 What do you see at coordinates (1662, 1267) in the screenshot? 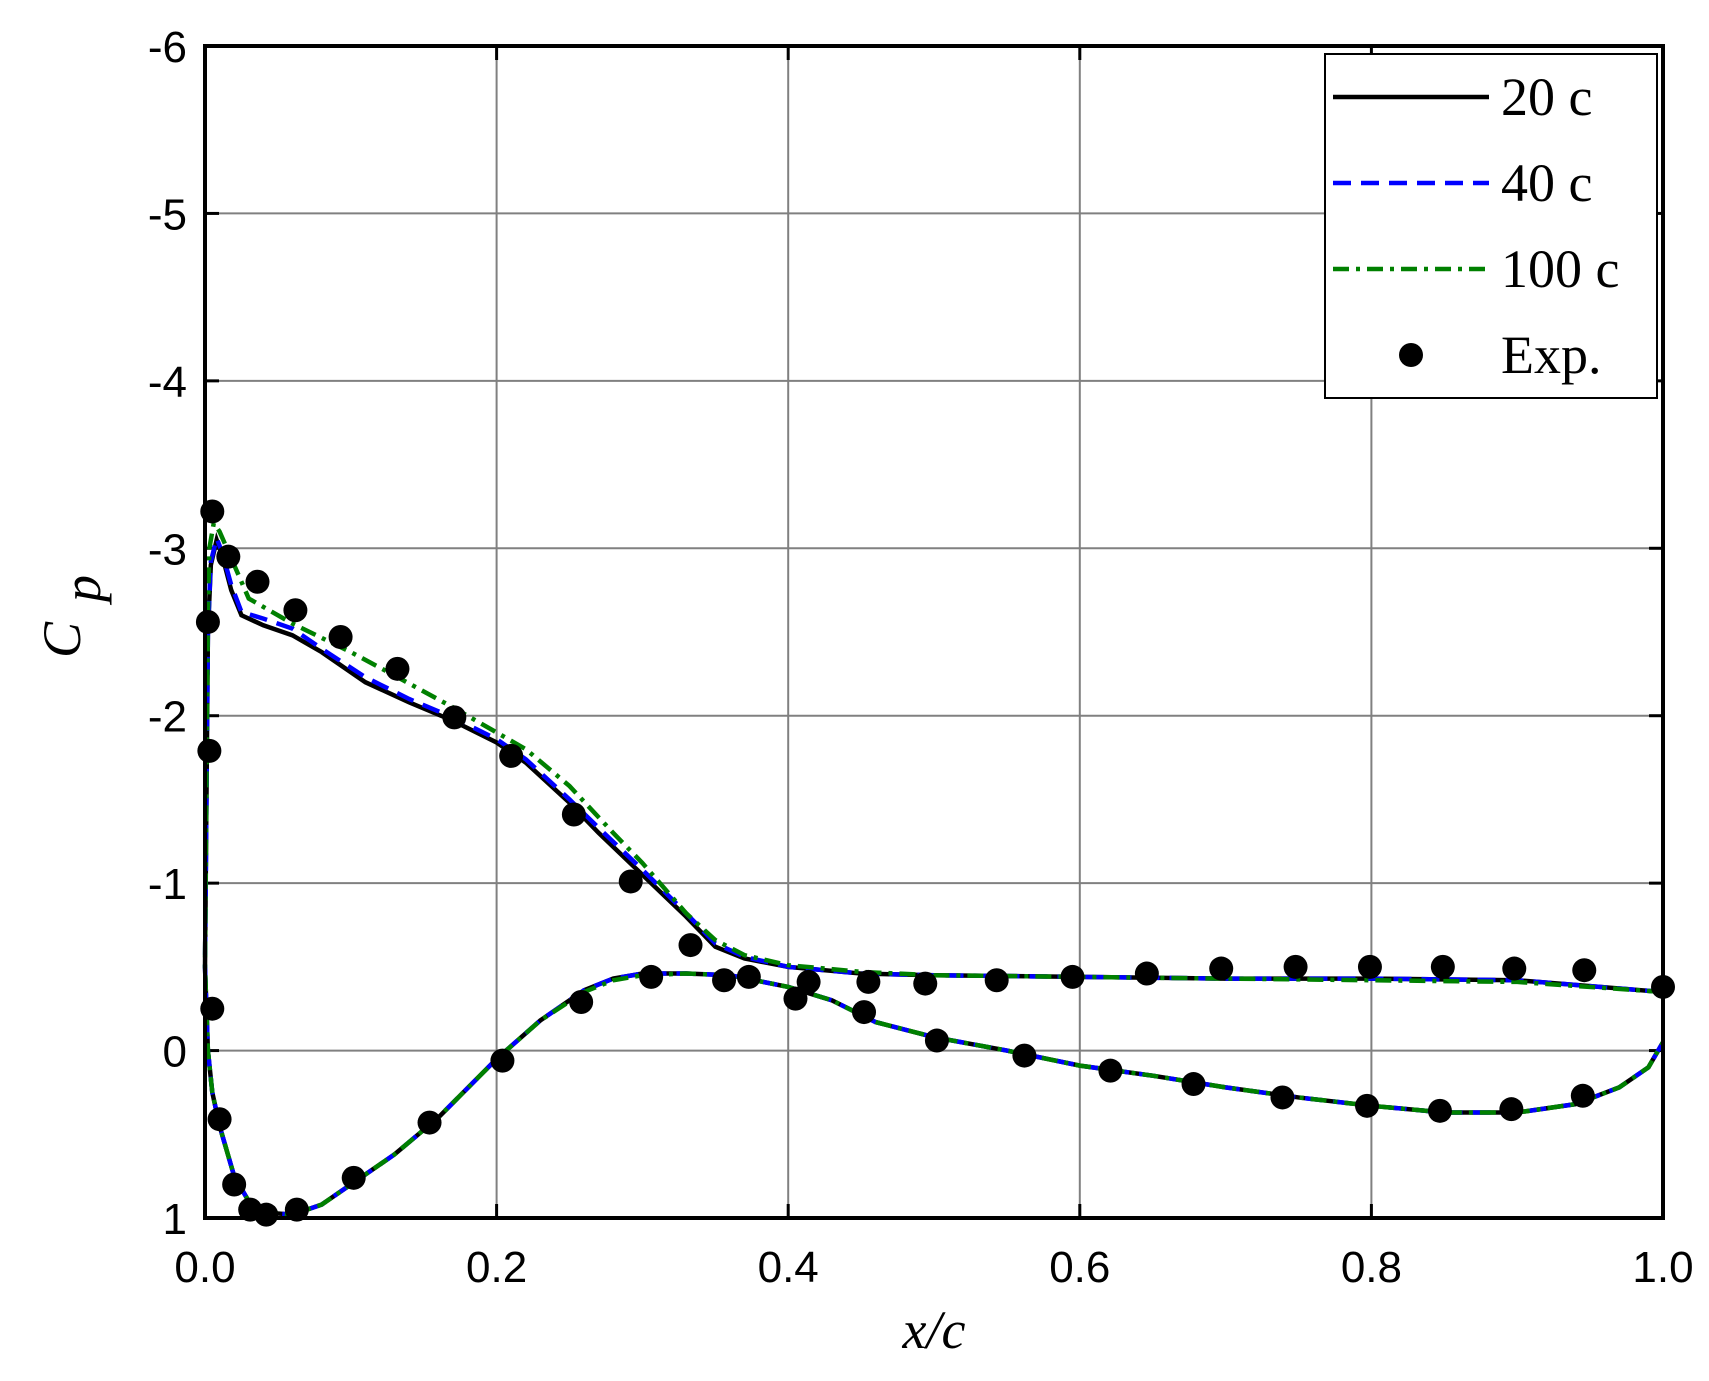
I see `x-tick-label: 1.0` at bounding box center [1662, 1267].